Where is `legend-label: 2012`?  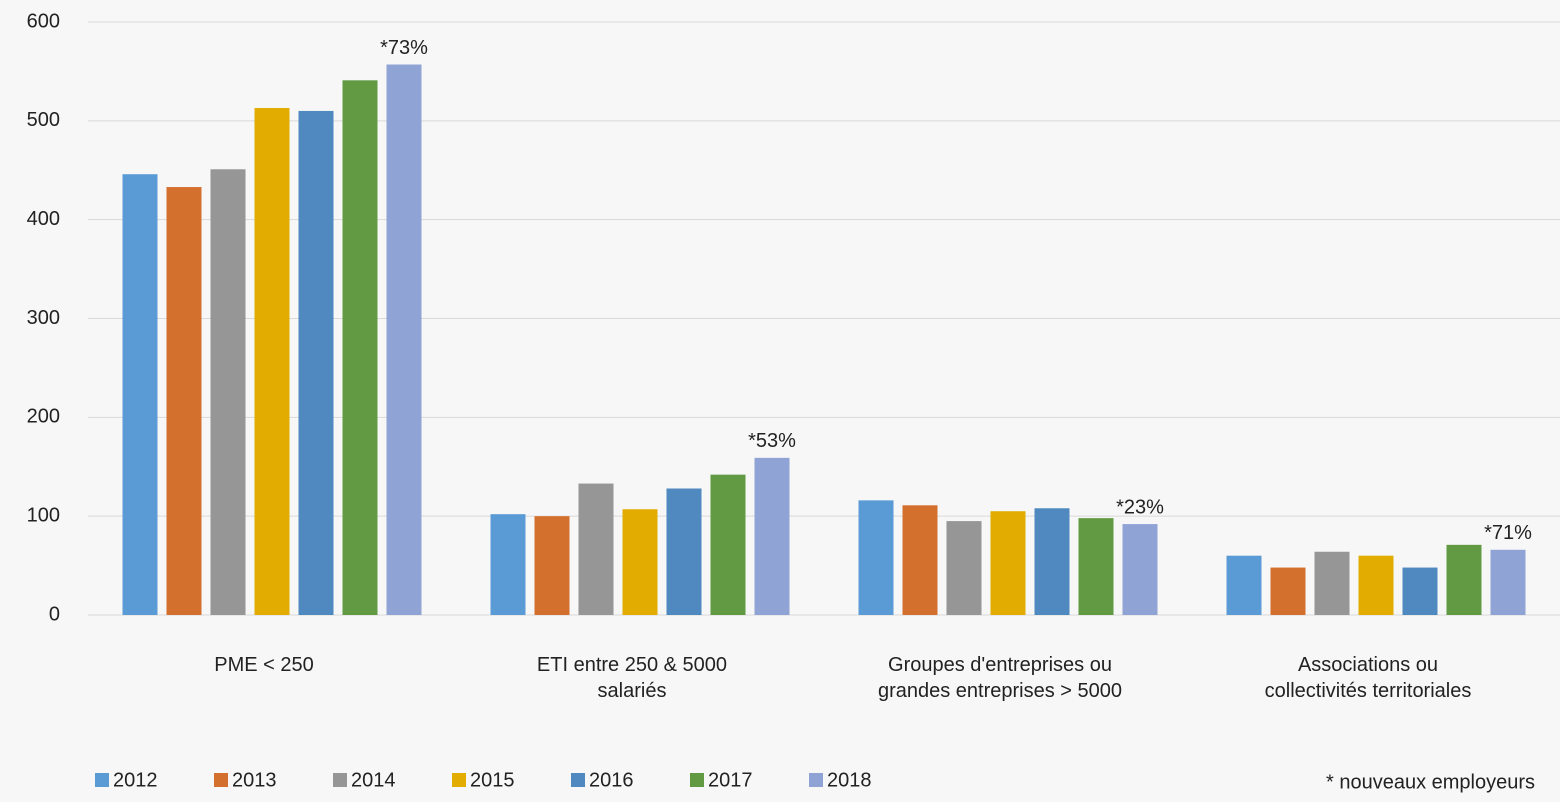 legend-label: 2012 is located at coordinates (135, 780).